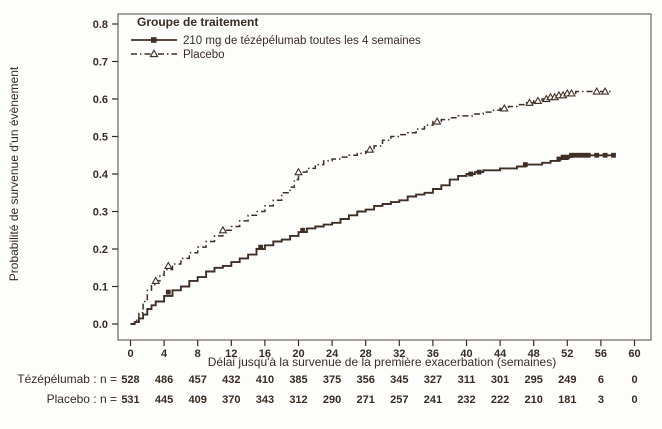 The height and width of the screenshot is (429, 662). What do you see at coordinates (366, 400) in the screenshot?
I see `risk-value-placebo: 271` at bounding box center [366, 400].